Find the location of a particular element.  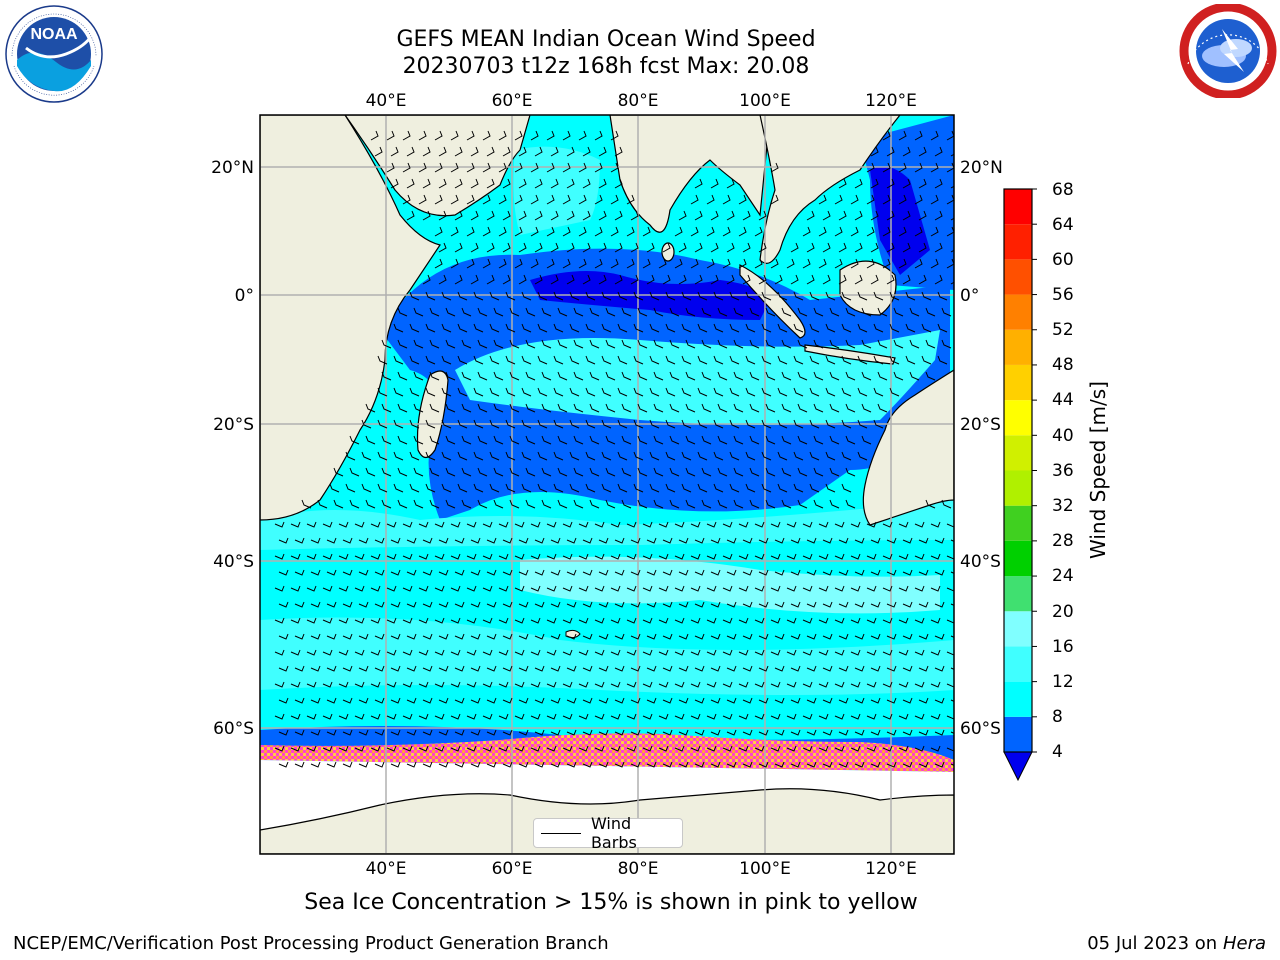

top-lon-label: 120°E is located at coordinates (891, 101).